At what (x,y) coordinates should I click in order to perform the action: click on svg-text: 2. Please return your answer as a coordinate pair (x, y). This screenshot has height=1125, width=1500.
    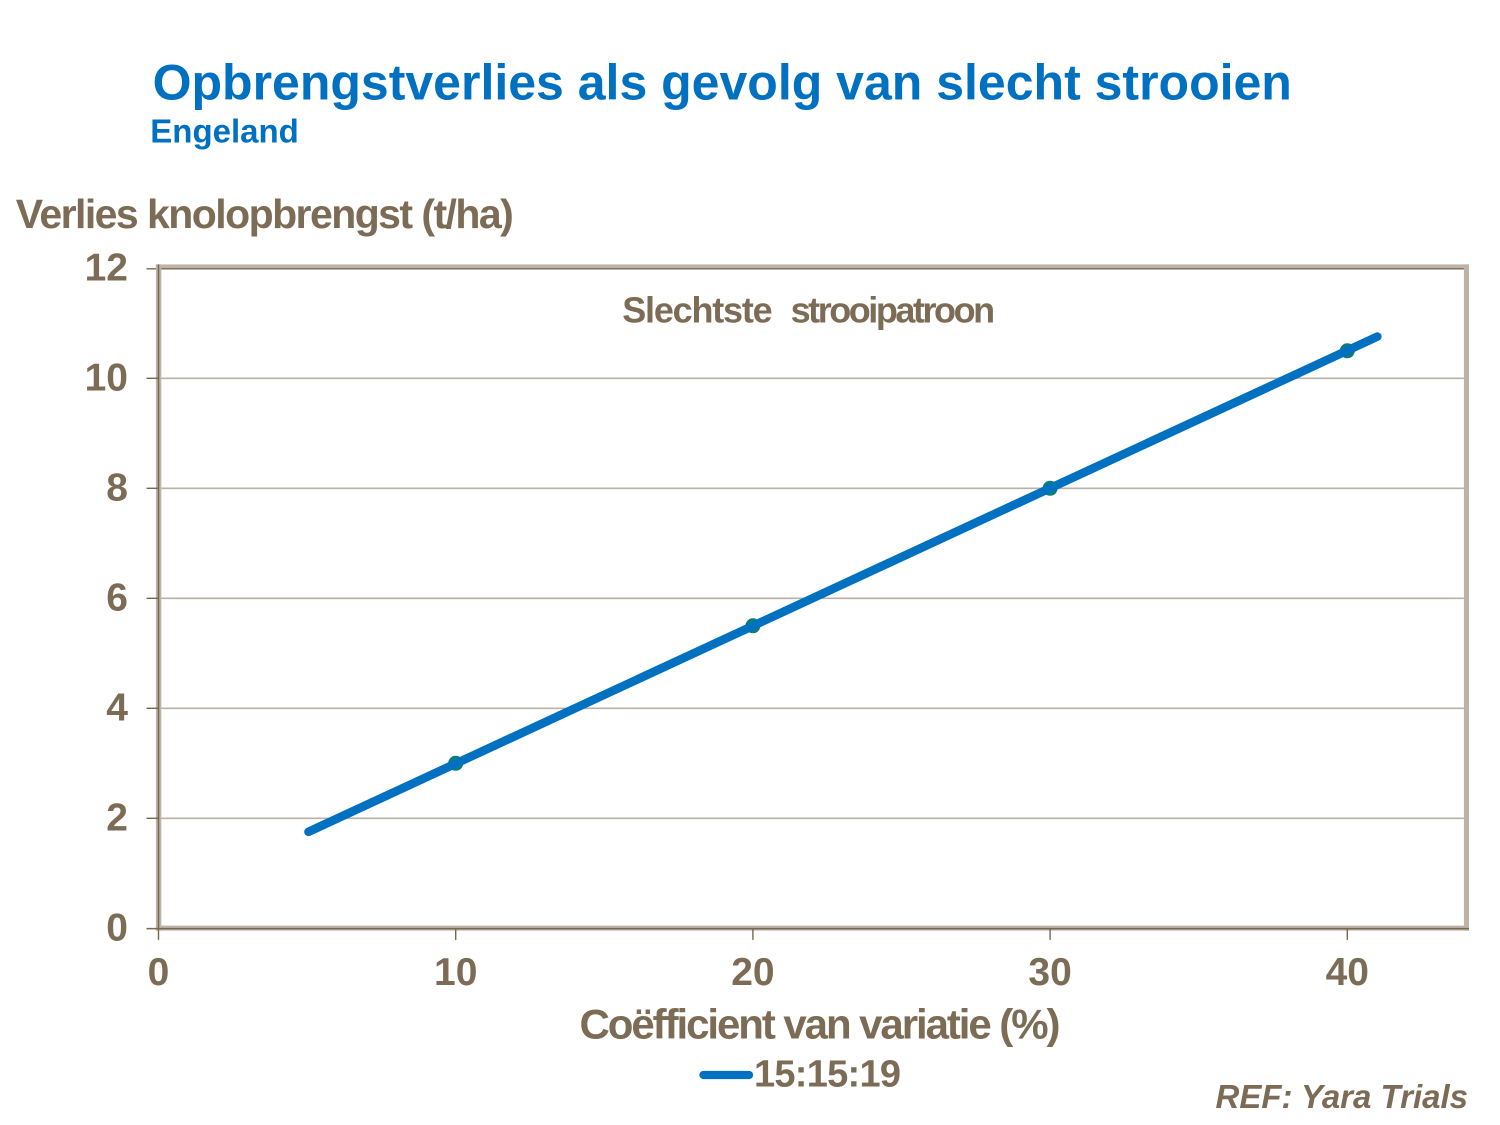
    Looking at the image, I should click on (117, 817).